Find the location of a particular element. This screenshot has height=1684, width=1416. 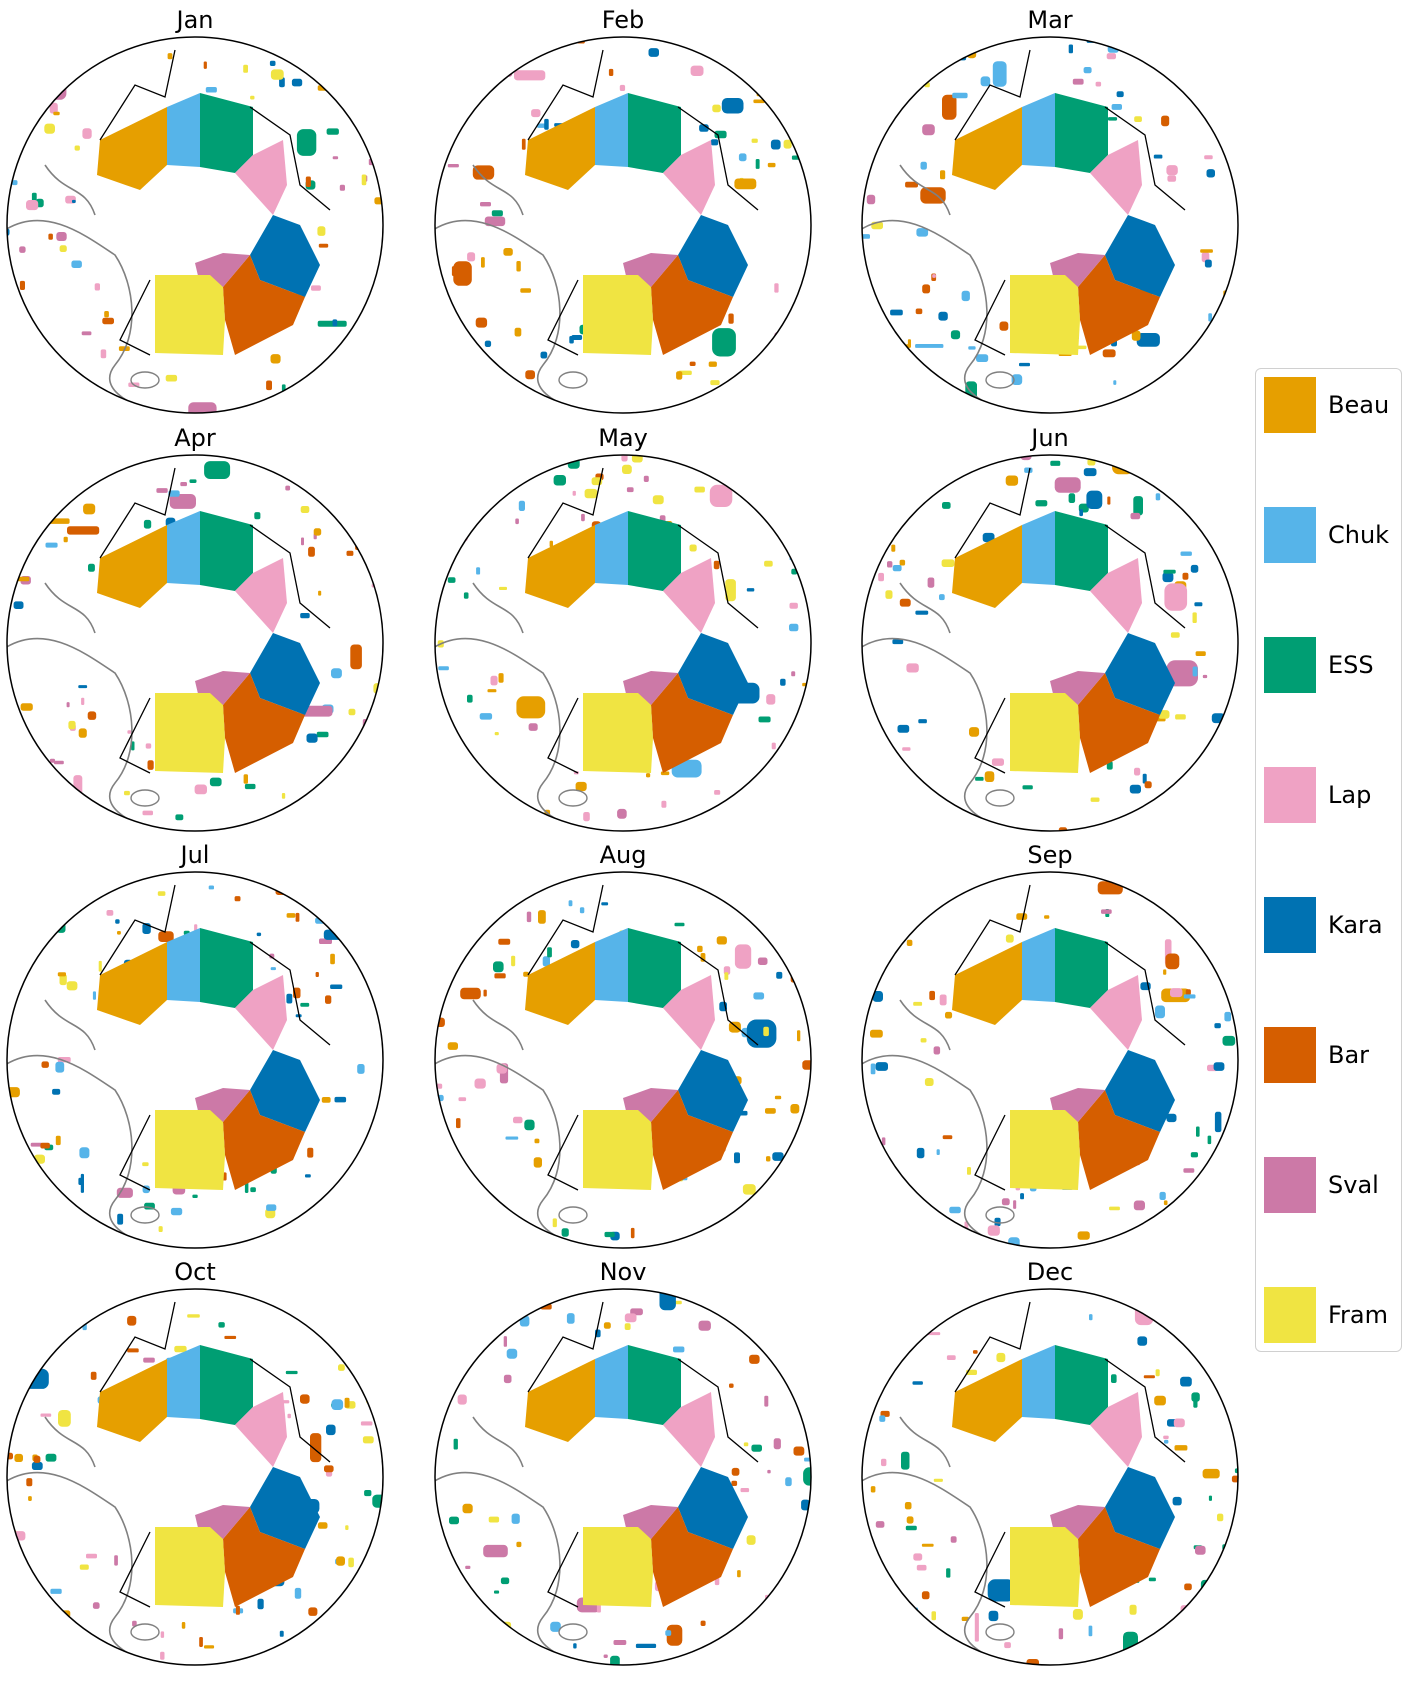

panel-title: Nov is located at coordinates (623, 1272).